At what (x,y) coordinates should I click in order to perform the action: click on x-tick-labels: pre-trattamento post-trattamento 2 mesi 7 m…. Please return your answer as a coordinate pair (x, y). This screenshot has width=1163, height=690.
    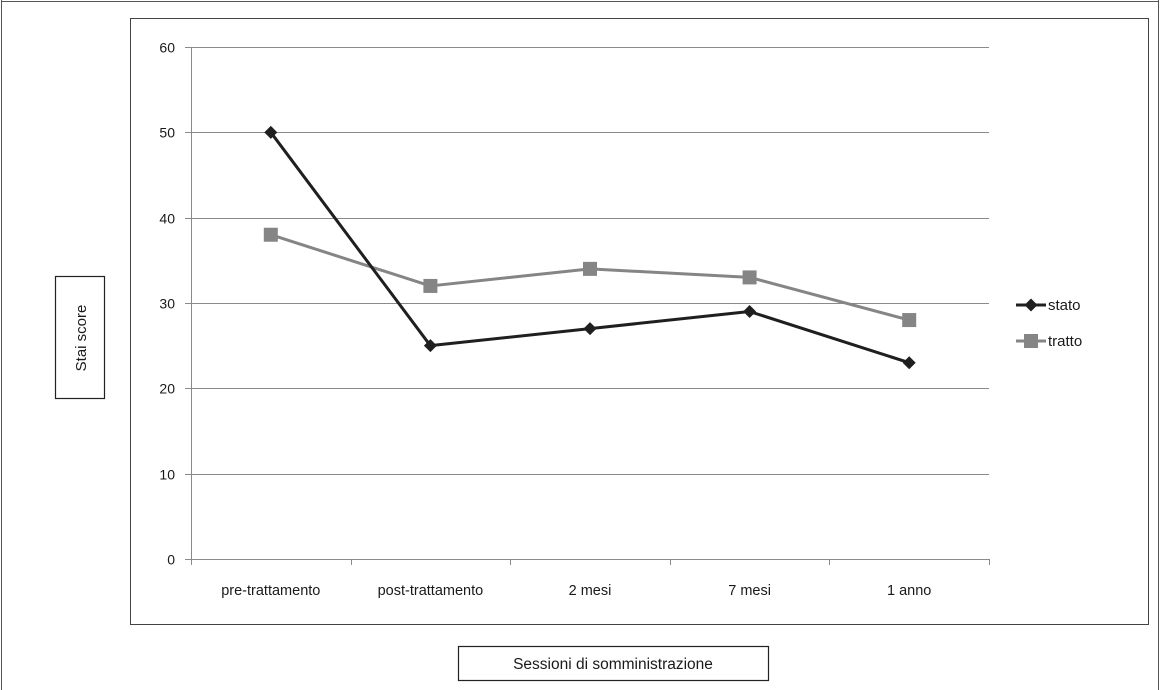
    Looking at the image, I should click on (576, 591).